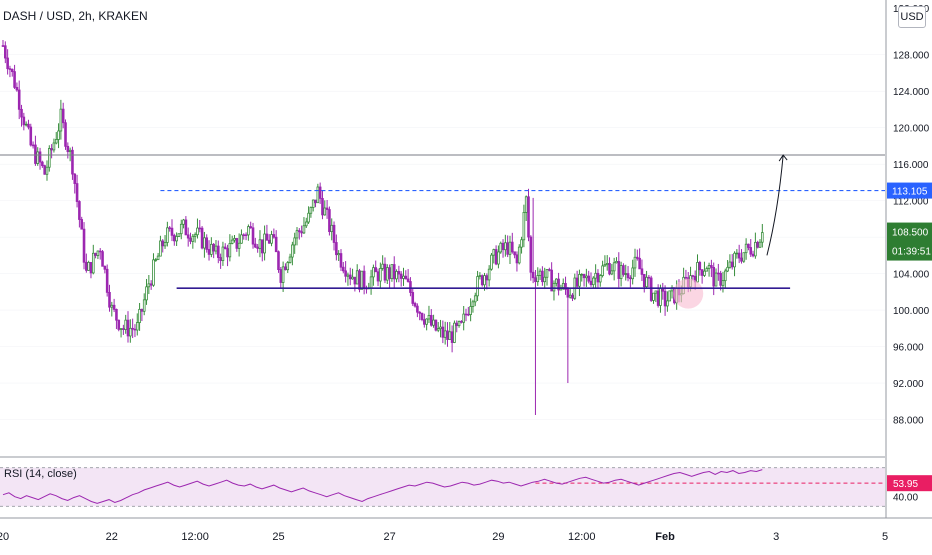 The width and height of the screenshot is (932, 555). Describe the element at coordinates (40, 474) in the screenshot. I see `rsi-title: RSI (14, close)` at that location.